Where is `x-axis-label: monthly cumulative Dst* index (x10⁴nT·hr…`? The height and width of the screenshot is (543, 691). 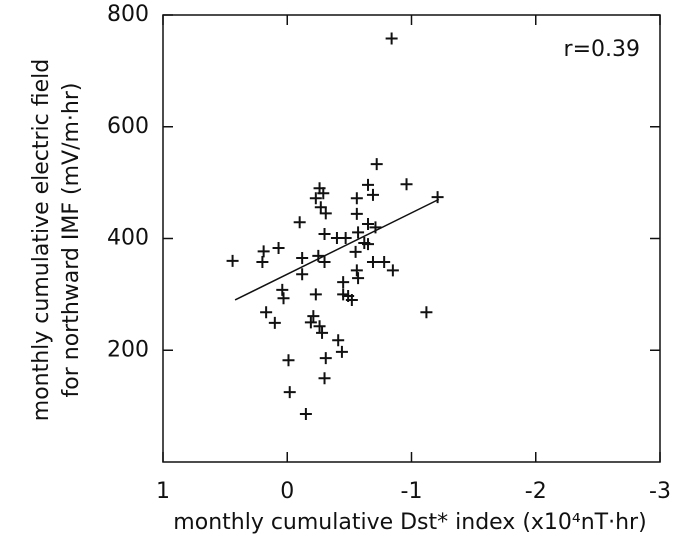 x-axis-label: monthly cumulative Dst* index (x10⁴nT·hr… is located at coordinates (409, 522).